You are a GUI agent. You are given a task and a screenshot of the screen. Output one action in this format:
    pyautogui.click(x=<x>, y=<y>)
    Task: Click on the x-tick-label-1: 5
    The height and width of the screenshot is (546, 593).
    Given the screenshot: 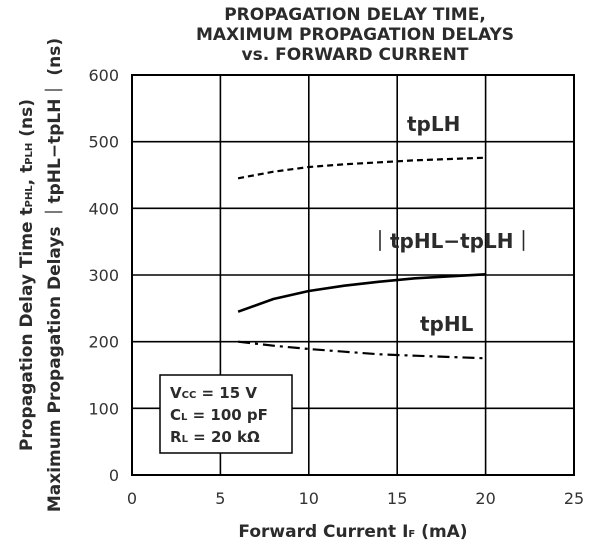 What is the action you would take?
    pyautogui.click(x=220, y=498)
    